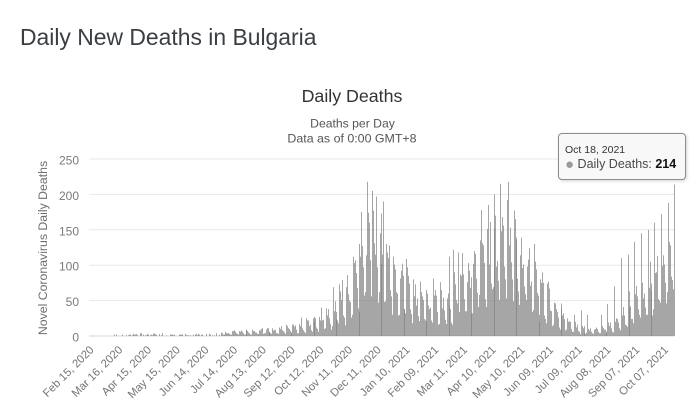 The image size is (696, 415). I want to click on svg-text: Daily Deaths, so click(352, 96).